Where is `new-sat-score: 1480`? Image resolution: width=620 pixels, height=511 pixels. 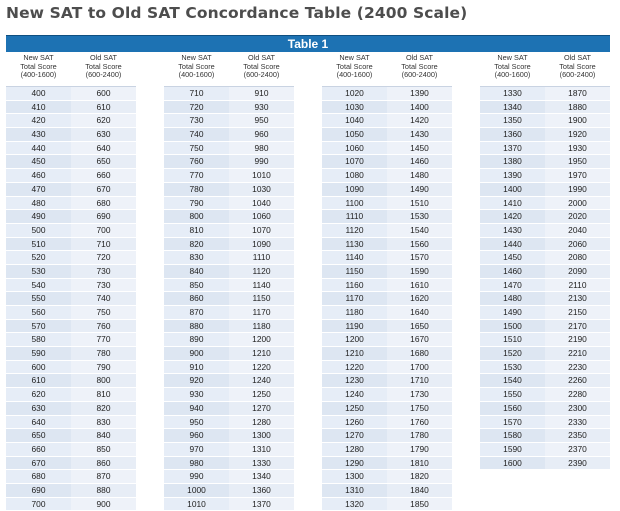 new-sat-score: 1480 is located at coordinates (512, 298).